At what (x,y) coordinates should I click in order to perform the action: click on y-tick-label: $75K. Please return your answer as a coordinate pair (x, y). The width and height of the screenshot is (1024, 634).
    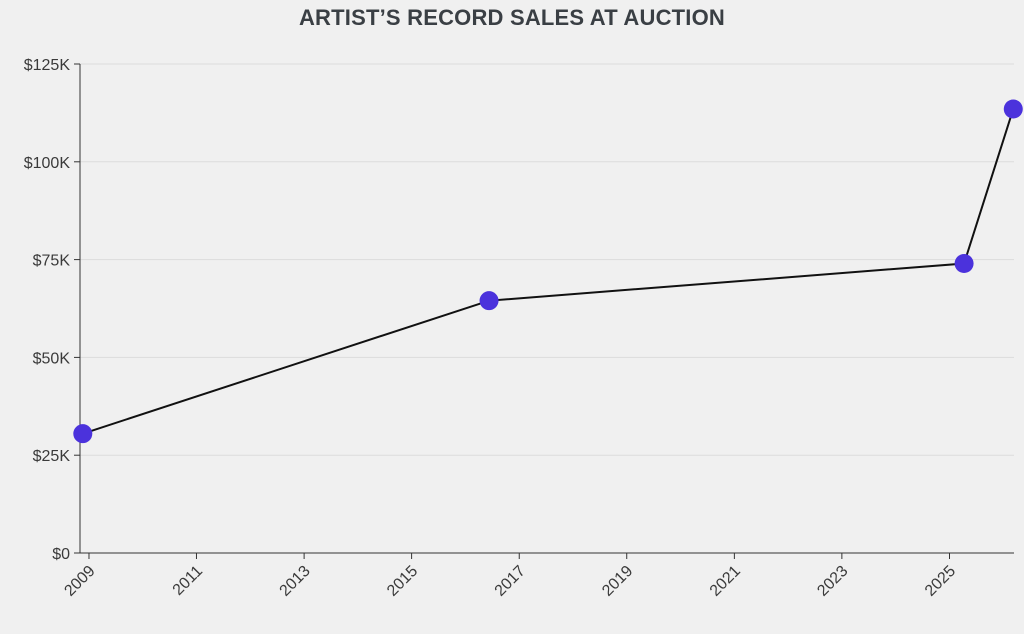
    Looking at the image, I should click on (52, 261).